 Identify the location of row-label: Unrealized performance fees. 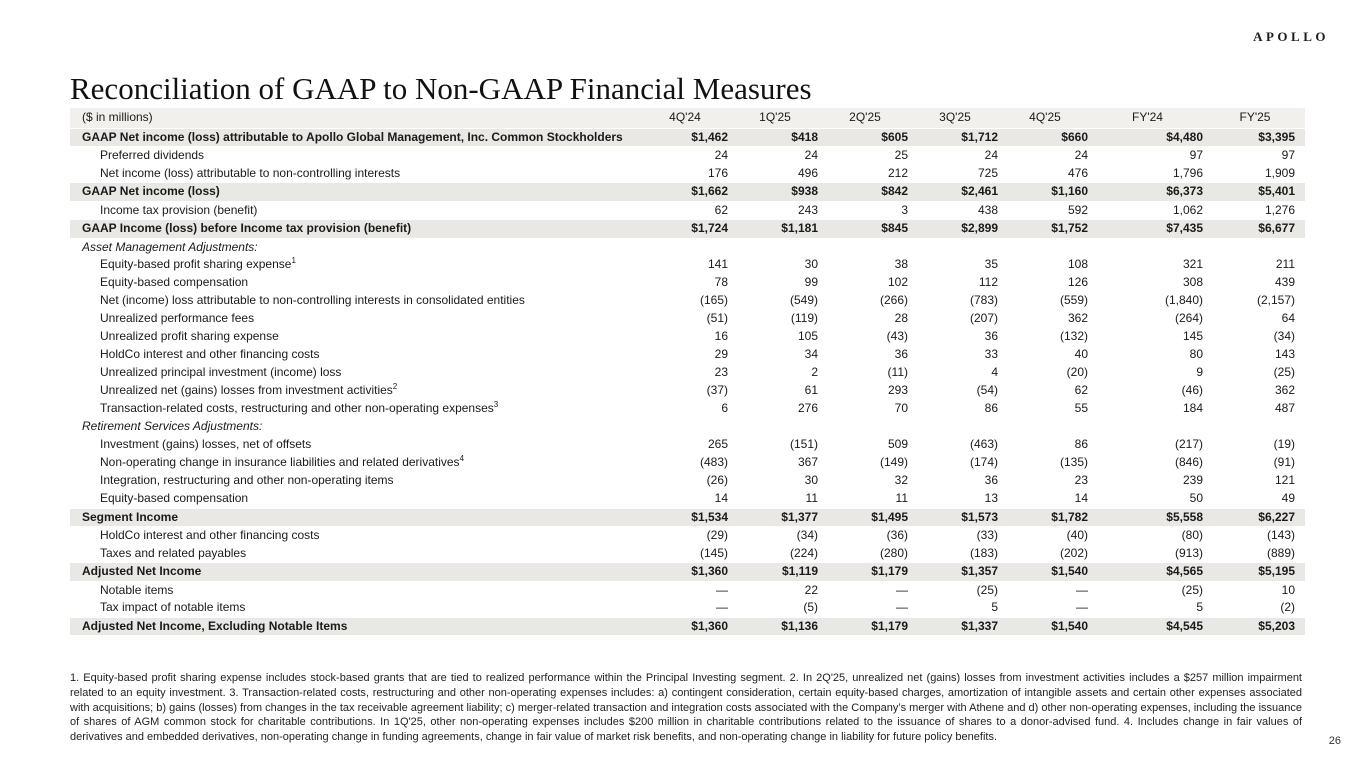
(177, 318).